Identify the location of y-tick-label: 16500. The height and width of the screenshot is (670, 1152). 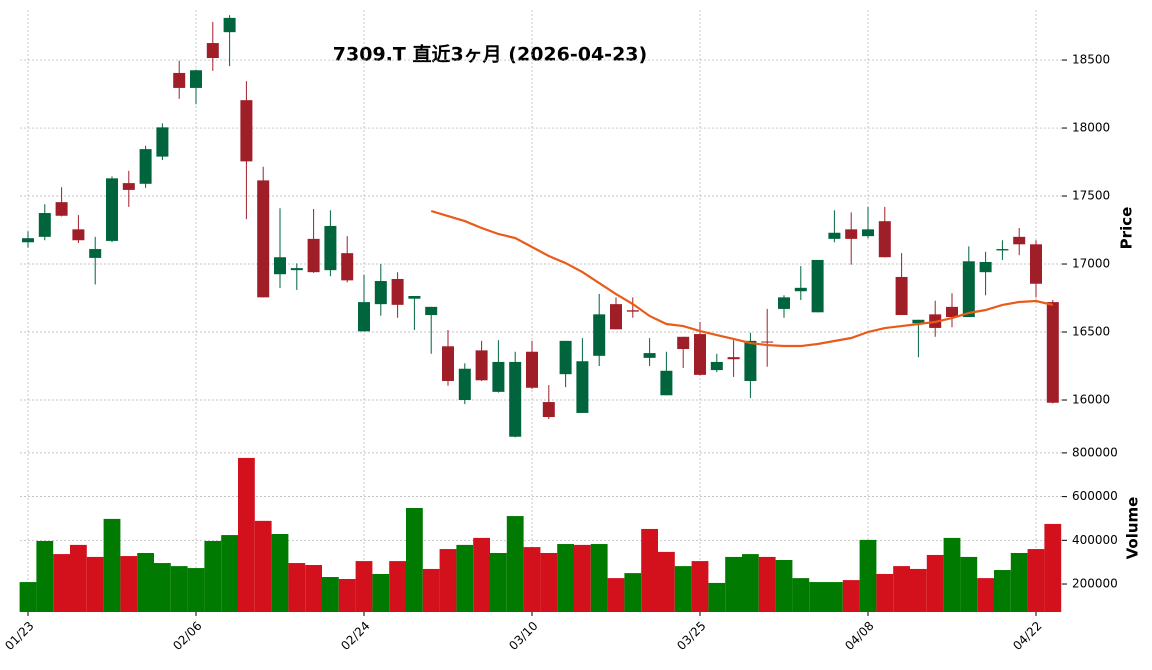
(1091, 332).